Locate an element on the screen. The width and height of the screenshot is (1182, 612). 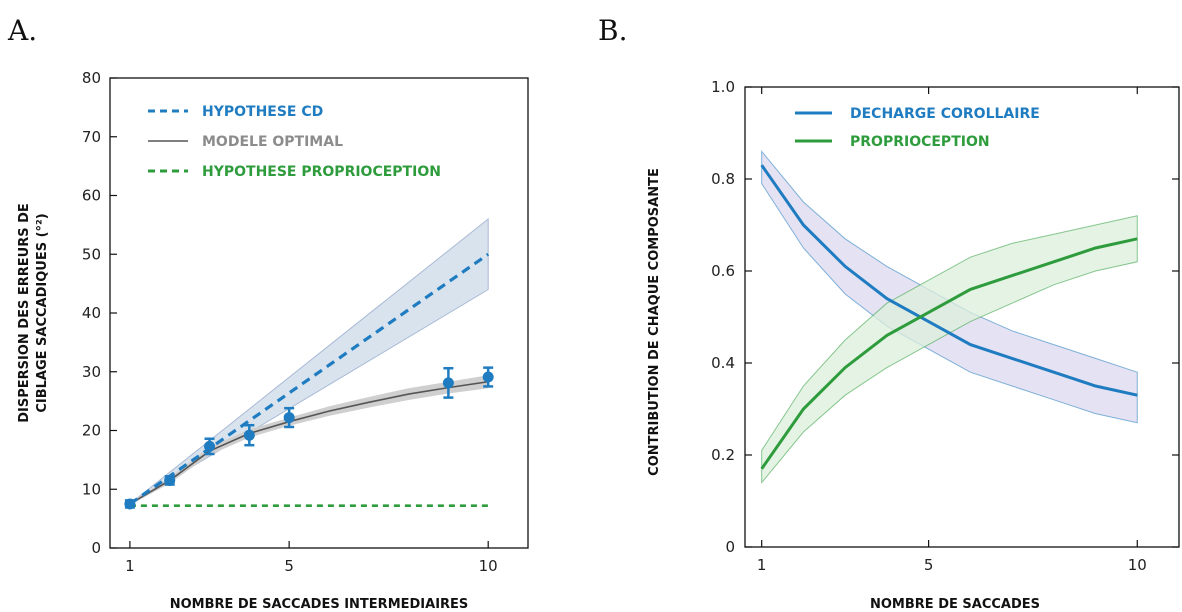
y-tick-label-0.4: 0.4 is located at coordinates (723, 363).